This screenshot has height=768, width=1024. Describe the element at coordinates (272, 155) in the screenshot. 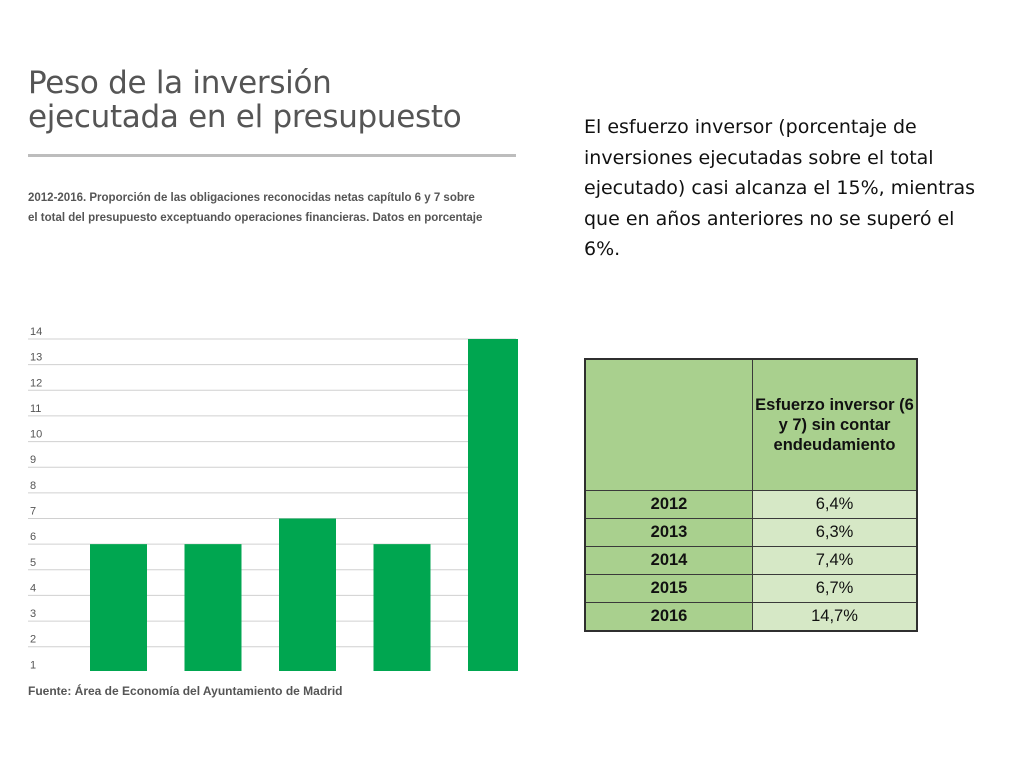

I see `title-divider` at that location.